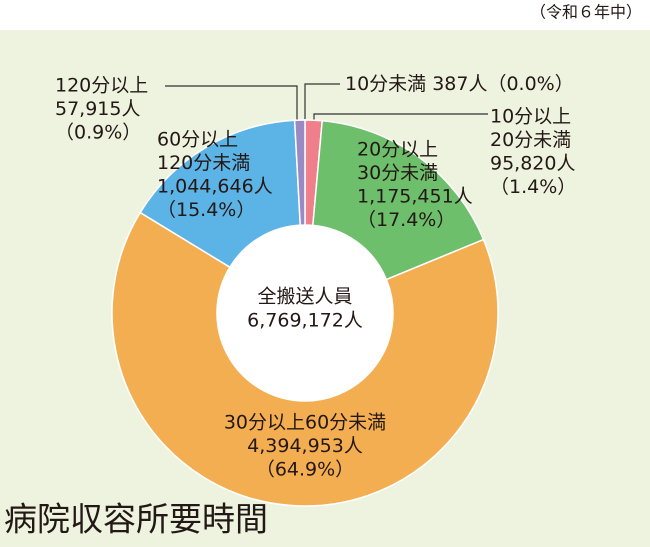 The width and height of the screenshot is (650, 547). Describe the element at coordinates (206, 210) in the screenshot. I see `slice-label: （15.4%）` at that location.